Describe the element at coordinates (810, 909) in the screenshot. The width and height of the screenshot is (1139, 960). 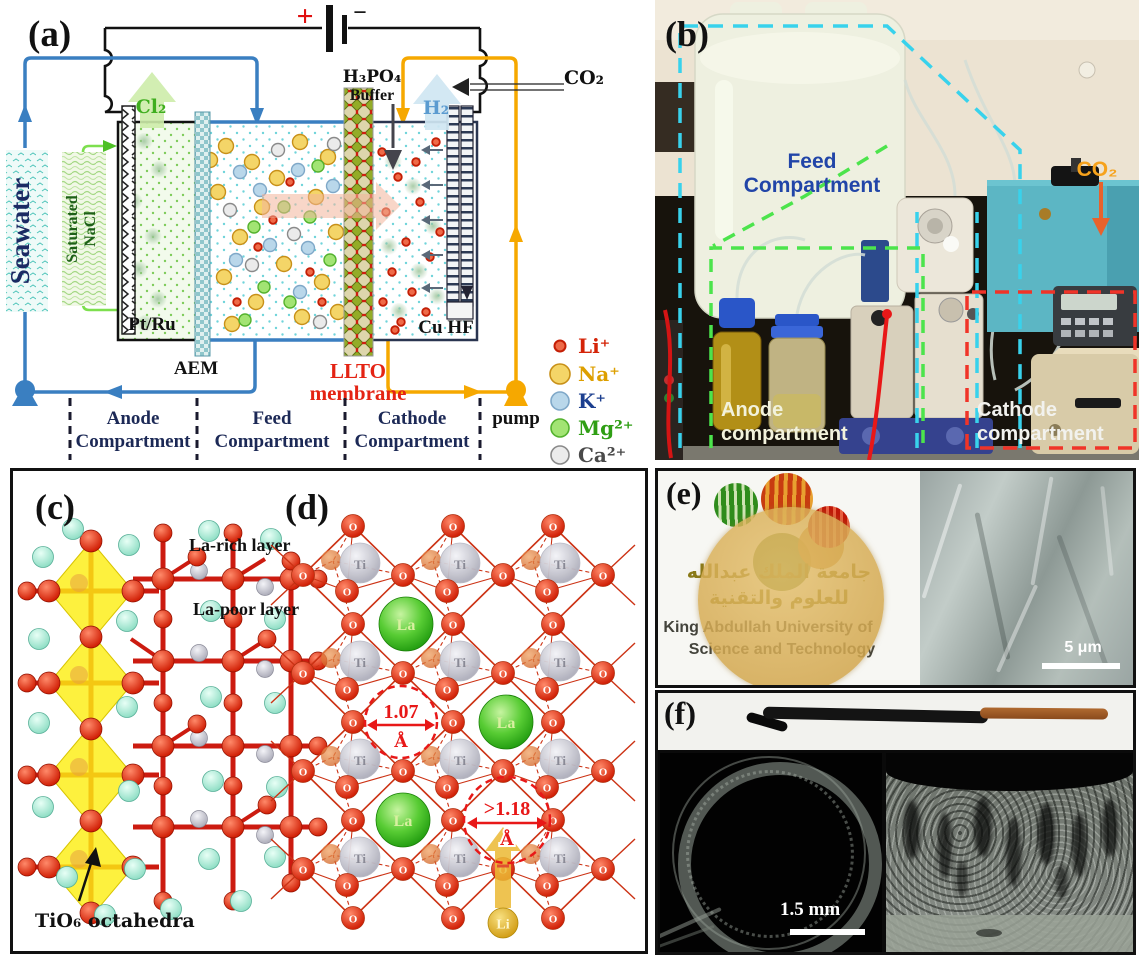
I see `cross-section-scale-text: 1.5 mm` at that location.